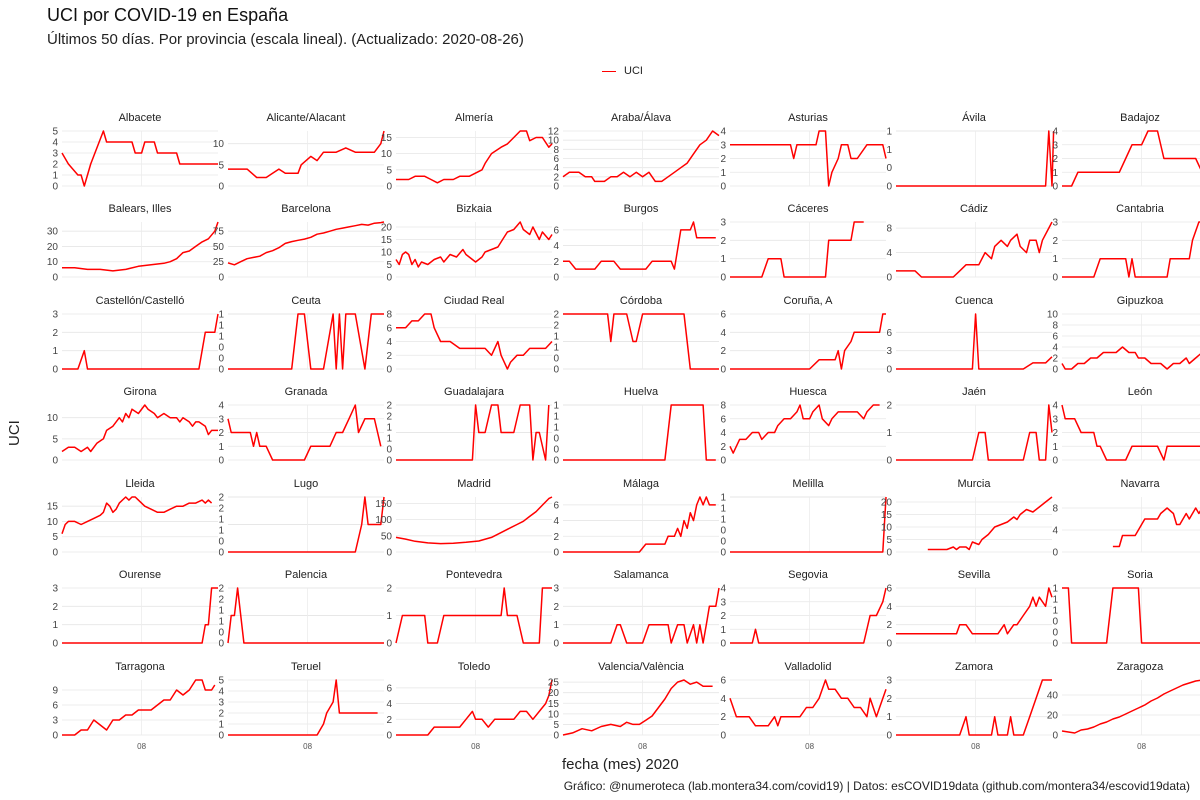 This screenshot has height=800, width=1200. I want to click on x-tick-label: 08, so click(1141, 746).